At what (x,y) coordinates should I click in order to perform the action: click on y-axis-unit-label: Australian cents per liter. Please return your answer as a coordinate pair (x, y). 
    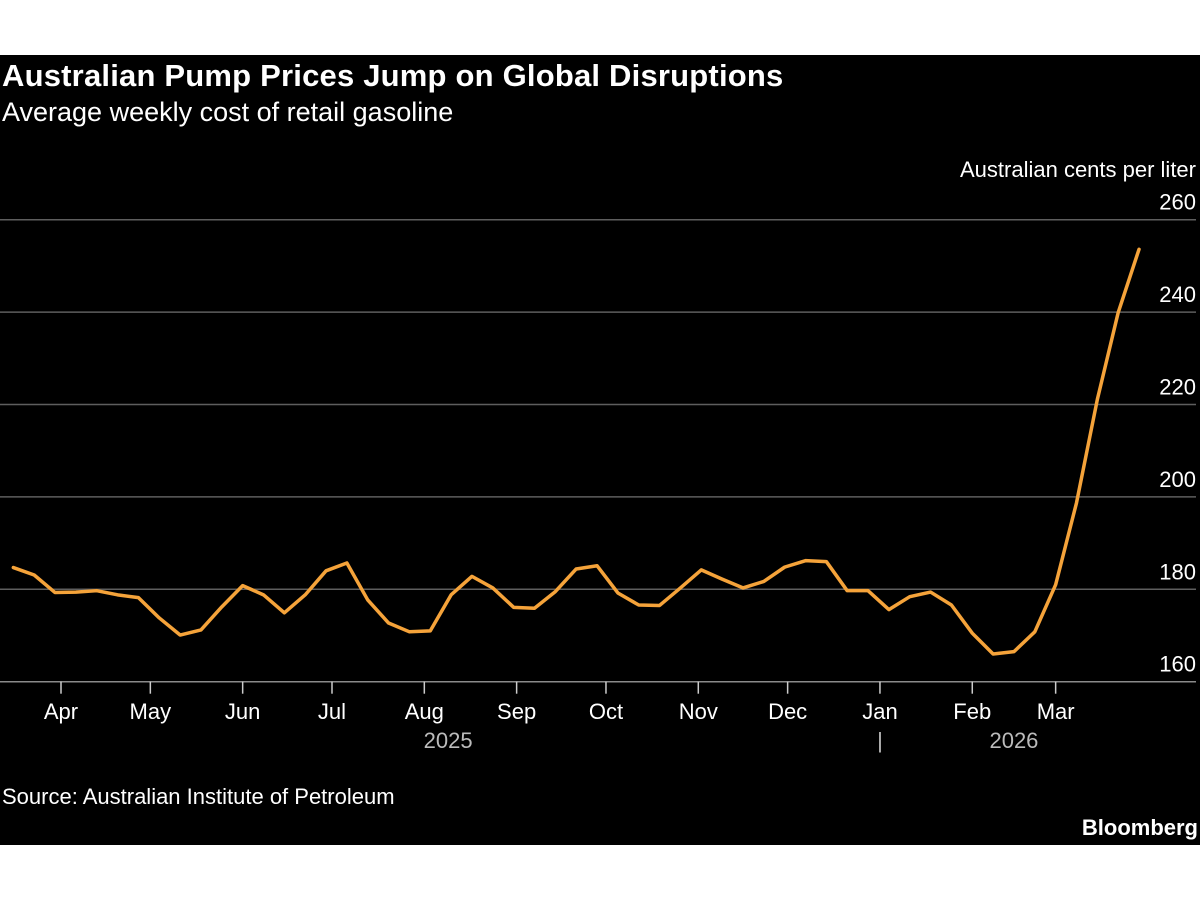
    Looking at the image, I should click on (1078, 169).